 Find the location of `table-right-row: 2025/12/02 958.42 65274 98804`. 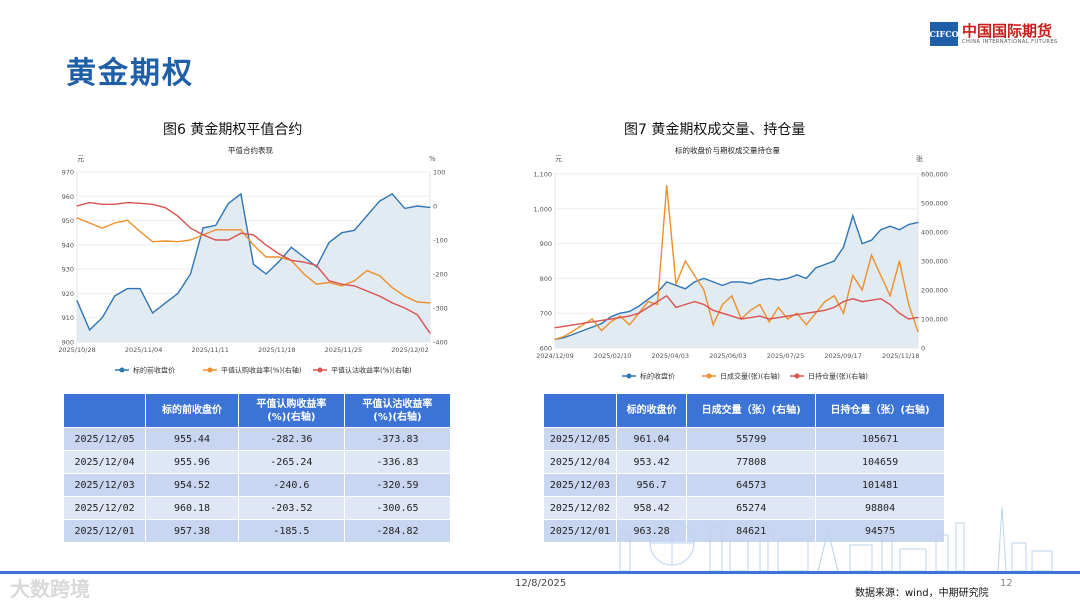

table-right-row: 2025/12/02 958.42 65274 98804 is located at coordinates (744, 508).